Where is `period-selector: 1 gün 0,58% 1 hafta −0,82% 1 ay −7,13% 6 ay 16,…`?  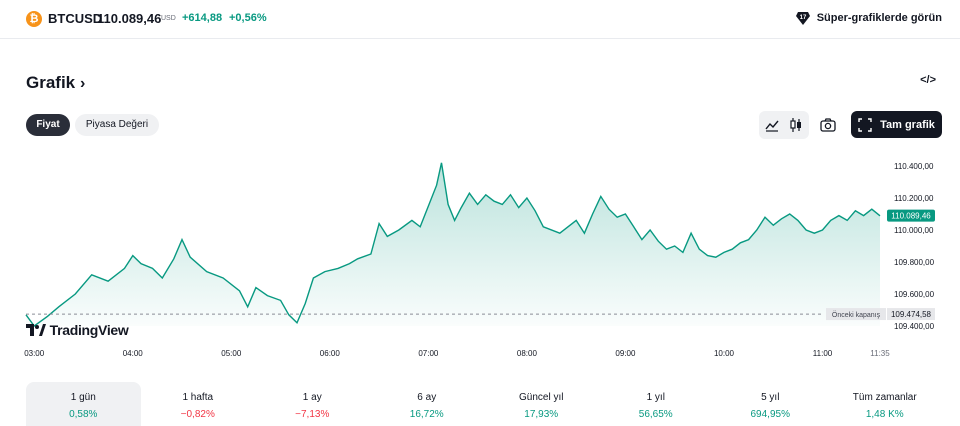 period-selector: 1 gün 0,58% 1 hafta −0,82% 1 ay −7,13% 6 ay 16,… is located at coordinates (484, 404).